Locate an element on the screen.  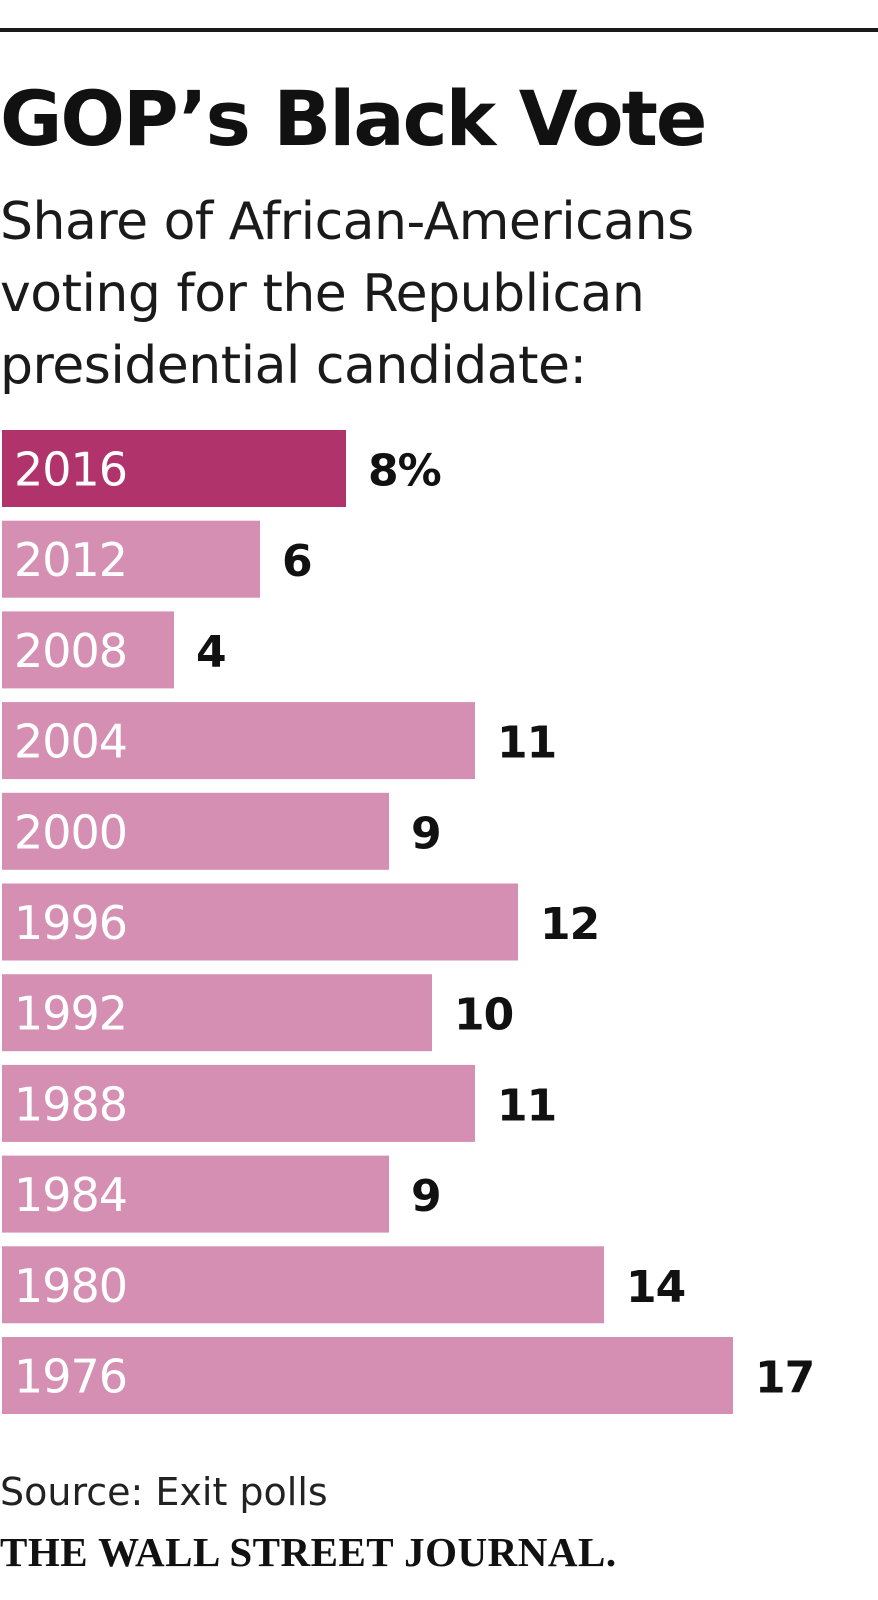
bar-group-1988: 1988 11 is located at coordinates (279, 1103).